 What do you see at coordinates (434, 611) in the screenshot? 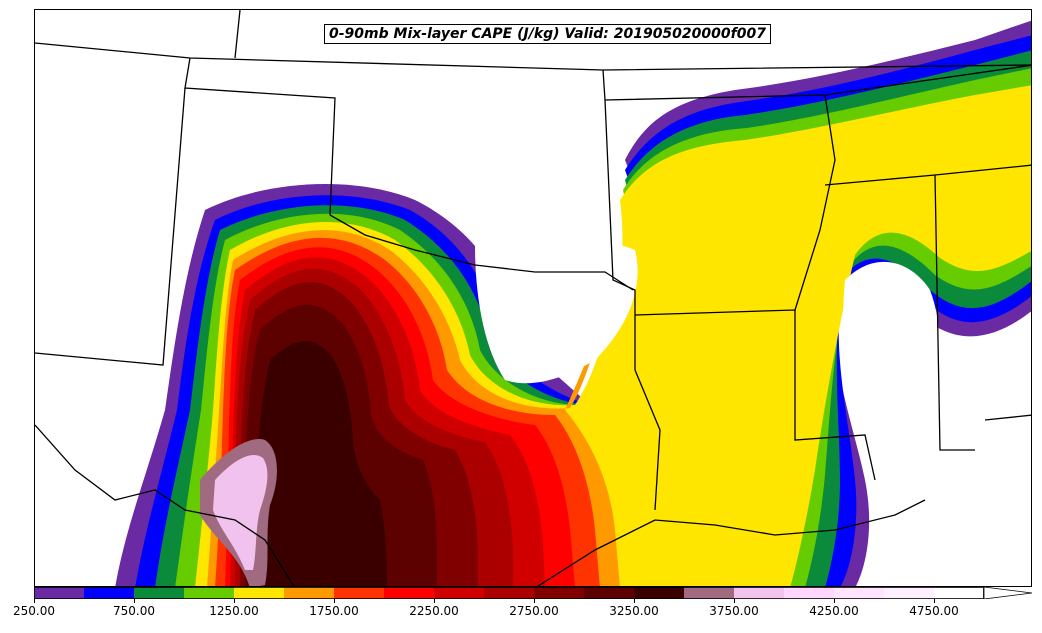
I see `colorbar-tick-label: 2250.00` at bounding box center [434, 611].